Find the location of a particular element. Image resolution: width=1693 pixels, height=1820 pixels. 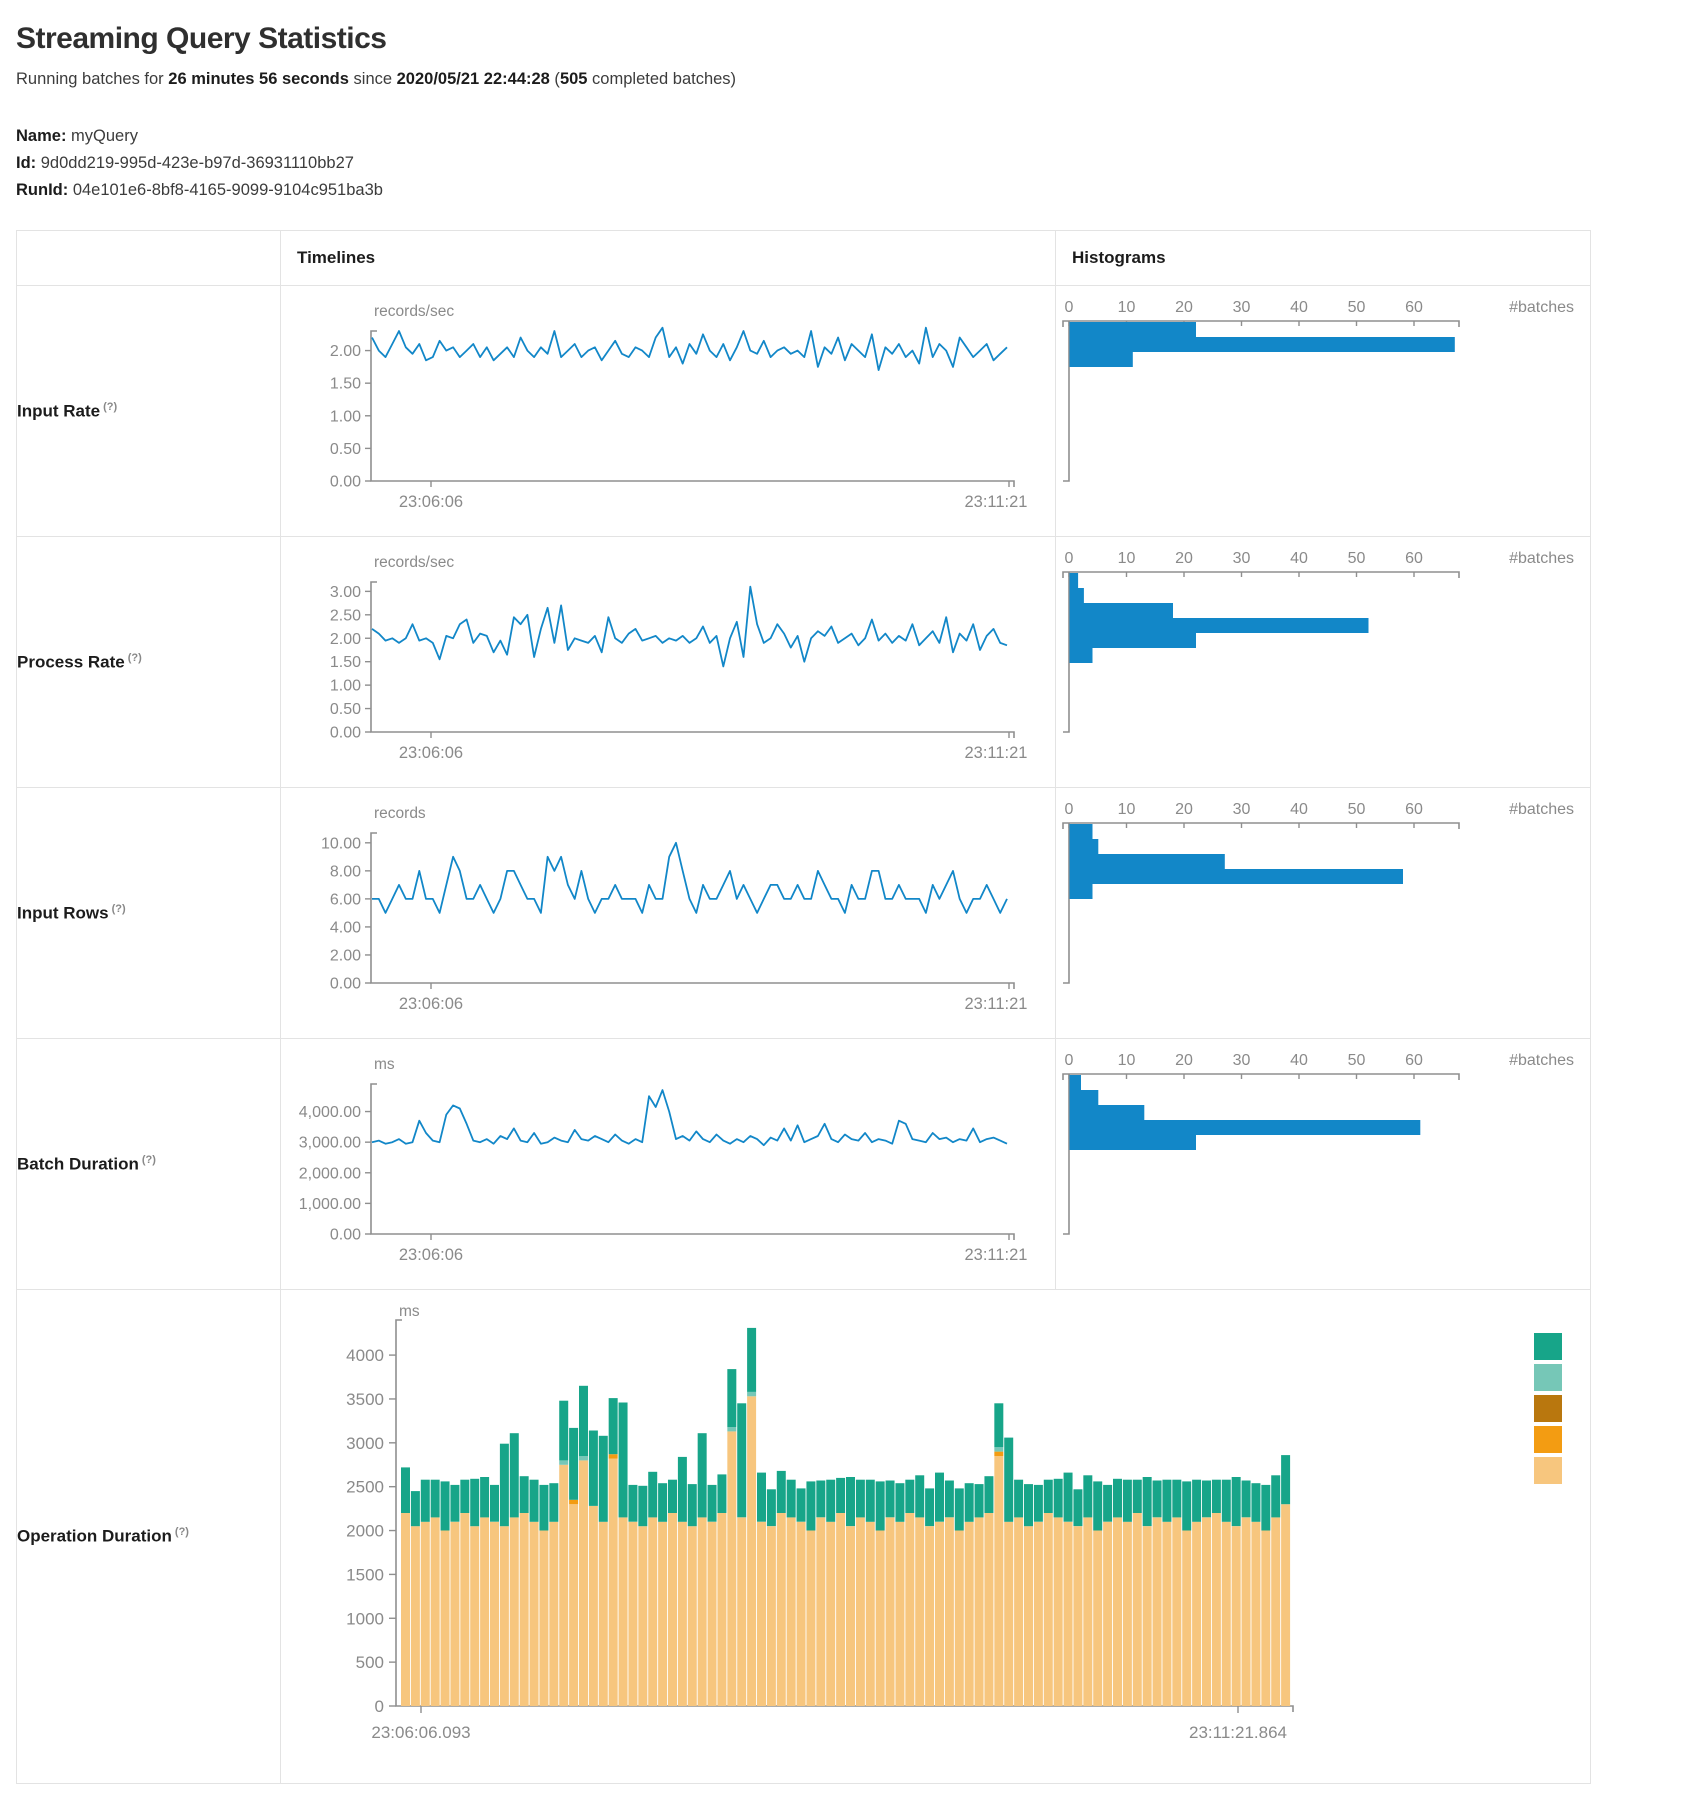

svg-text: 10.00 is located at coordinates (341, 843).